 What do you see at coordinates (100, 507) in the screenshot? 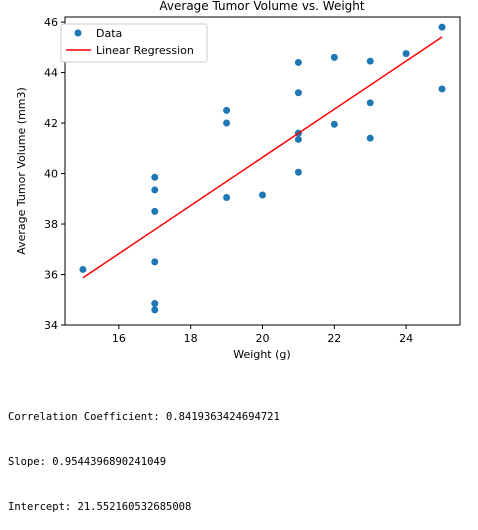
I see `intercept-text: Intercept: 21.552160532685008` at bounding box center [100, 507].